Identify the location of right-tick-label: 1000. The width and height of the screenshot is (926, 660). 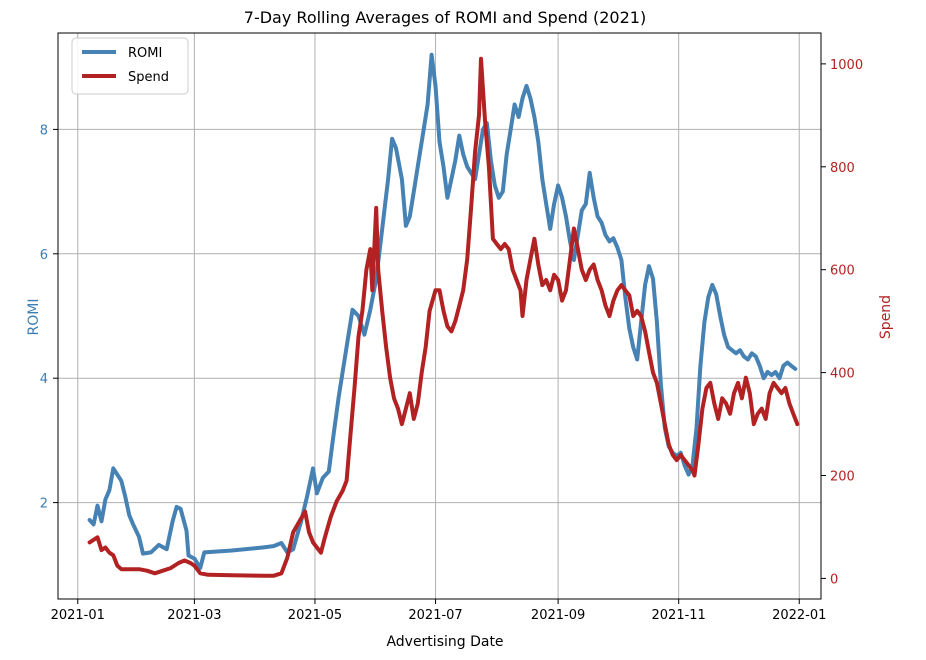
(846, 65).